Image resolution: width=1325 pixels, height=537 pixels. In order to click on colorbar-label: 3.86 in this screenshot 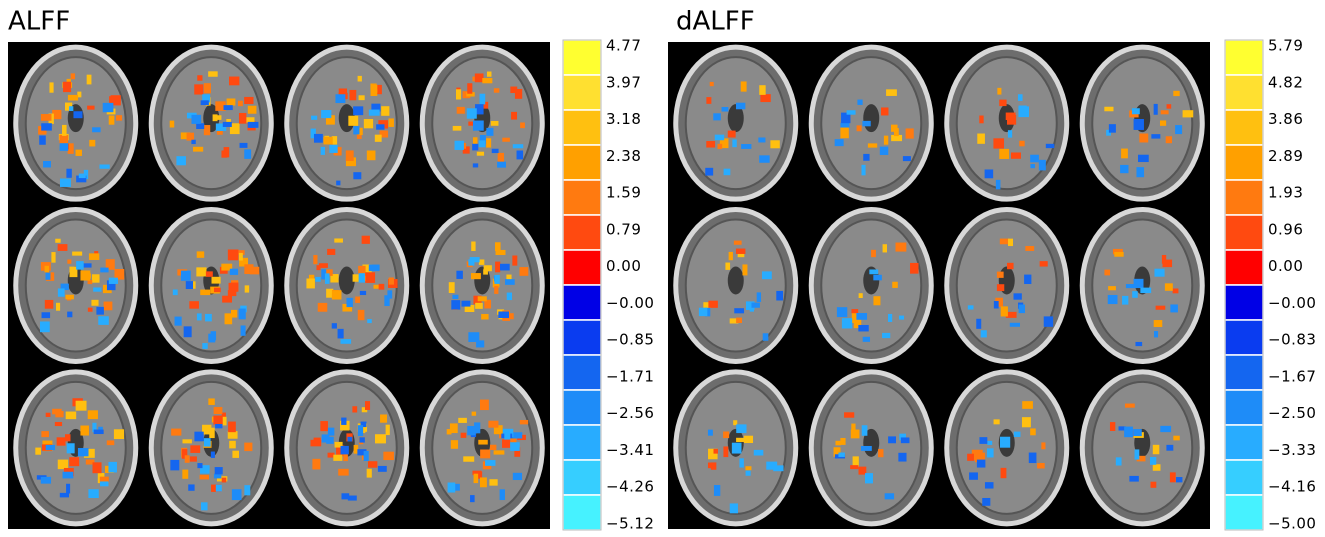, I will do `click(1285, 119)`.